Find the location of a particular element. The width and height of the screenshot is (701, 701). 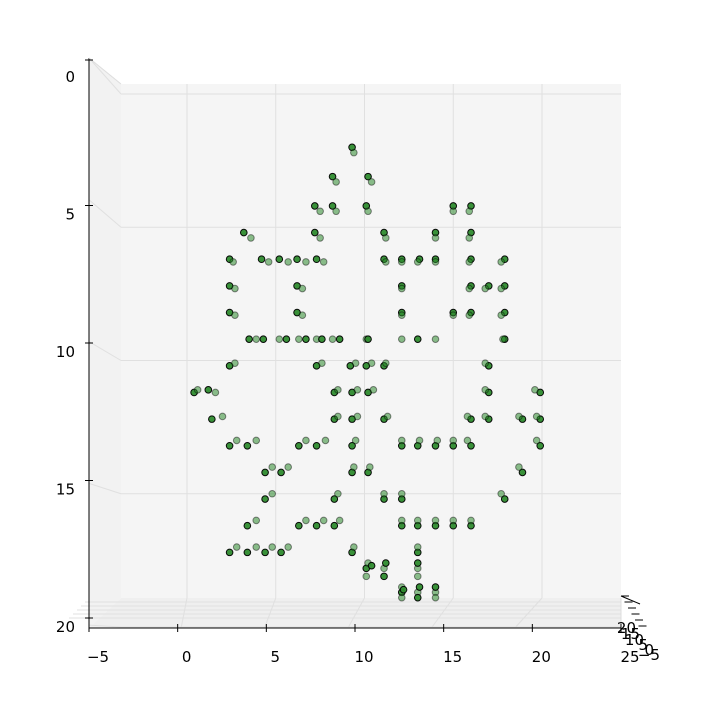

x-tick-label: 10 is located at coordinates (363, 657).